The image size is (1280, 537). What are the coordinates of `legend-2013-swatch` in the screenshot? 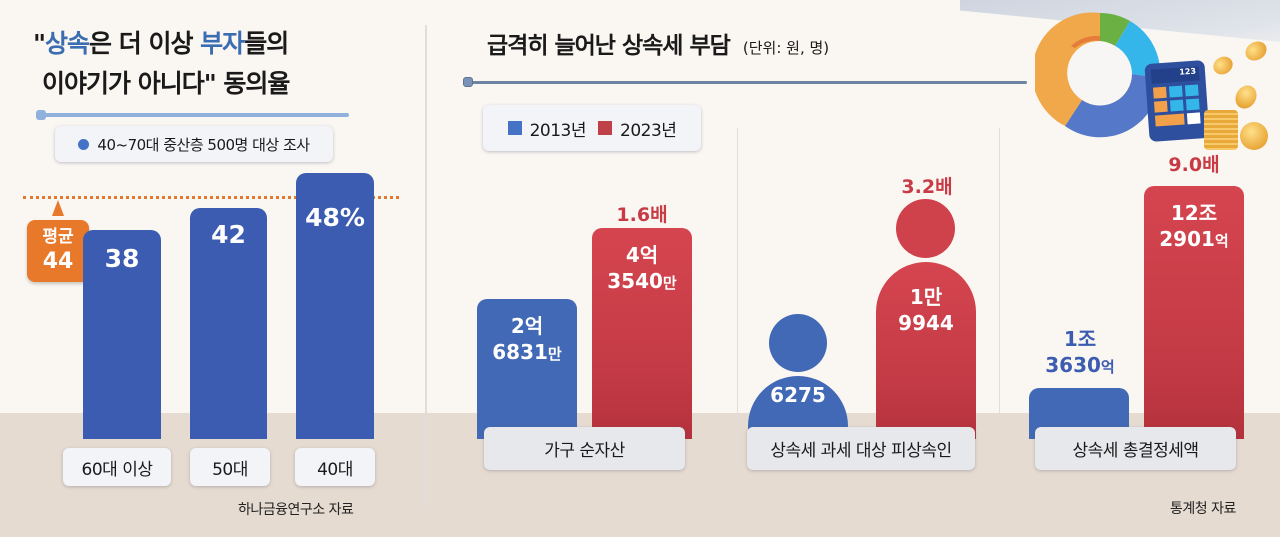 It's located at (514, 128).